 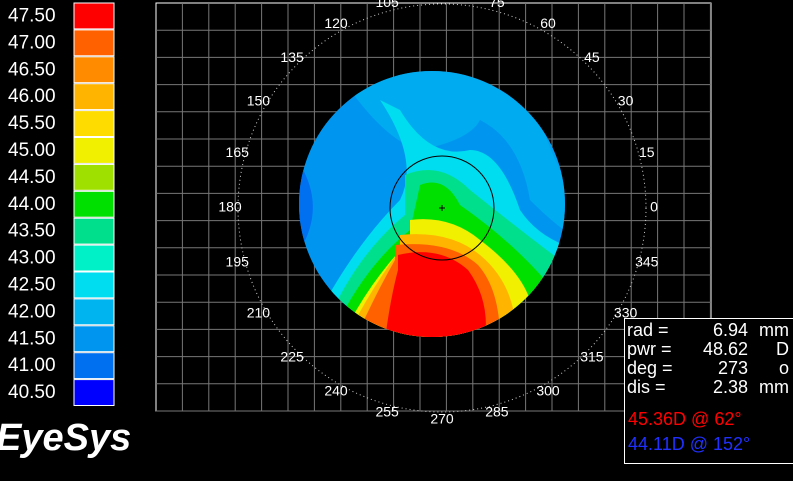 What do you see at coordinates (32, 392) in the screenshot?
I see `scale-label: 40.50` at bounding box center [32, 392].